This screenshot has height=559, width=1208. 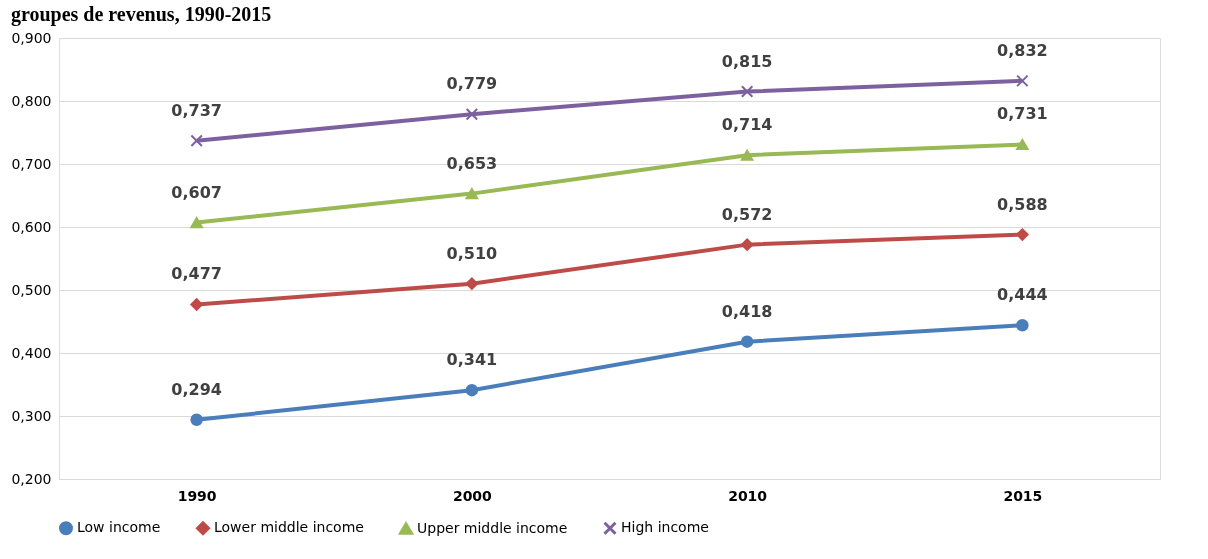 What do you see at coordinates (196, 110) in the screenshot?
I see `data-label: 0,737` at bounding box center [196, 110].